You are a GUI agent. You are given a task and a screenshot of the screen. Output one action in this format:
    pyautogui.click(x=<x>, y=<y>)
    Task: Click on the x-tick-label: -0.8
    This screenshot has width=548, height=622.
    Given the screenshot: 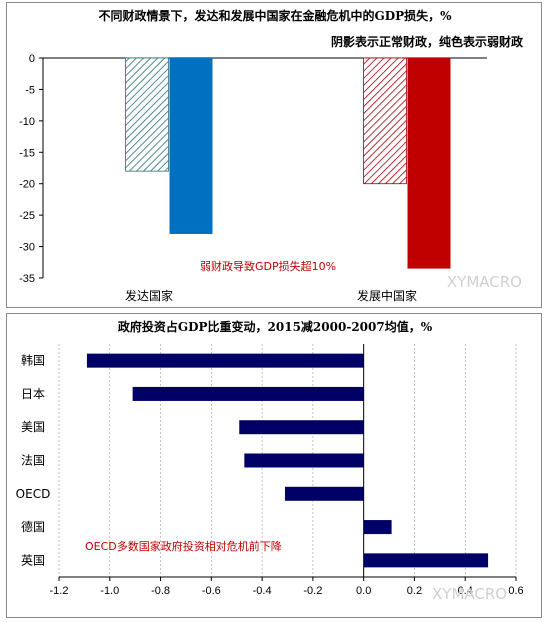 What is the action you would take?
    pyautogui.click(x=160, y=591)
    